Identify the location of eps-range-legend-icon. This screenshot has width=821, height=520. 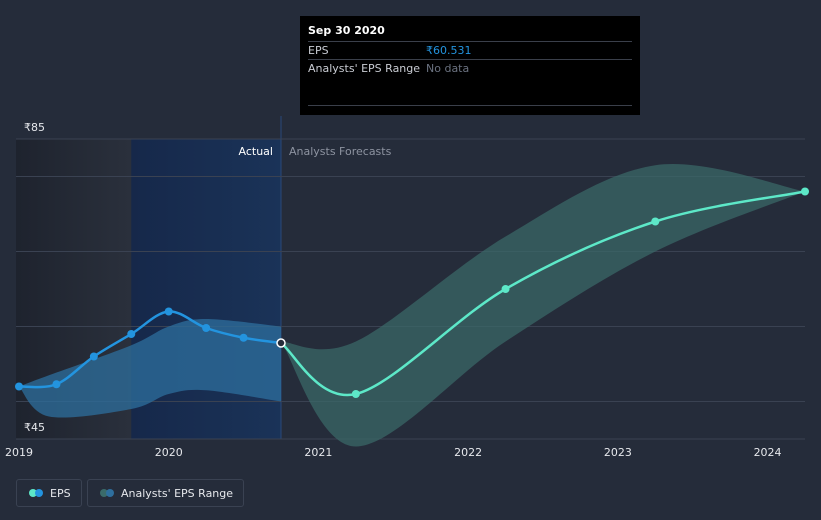
(107, 493).